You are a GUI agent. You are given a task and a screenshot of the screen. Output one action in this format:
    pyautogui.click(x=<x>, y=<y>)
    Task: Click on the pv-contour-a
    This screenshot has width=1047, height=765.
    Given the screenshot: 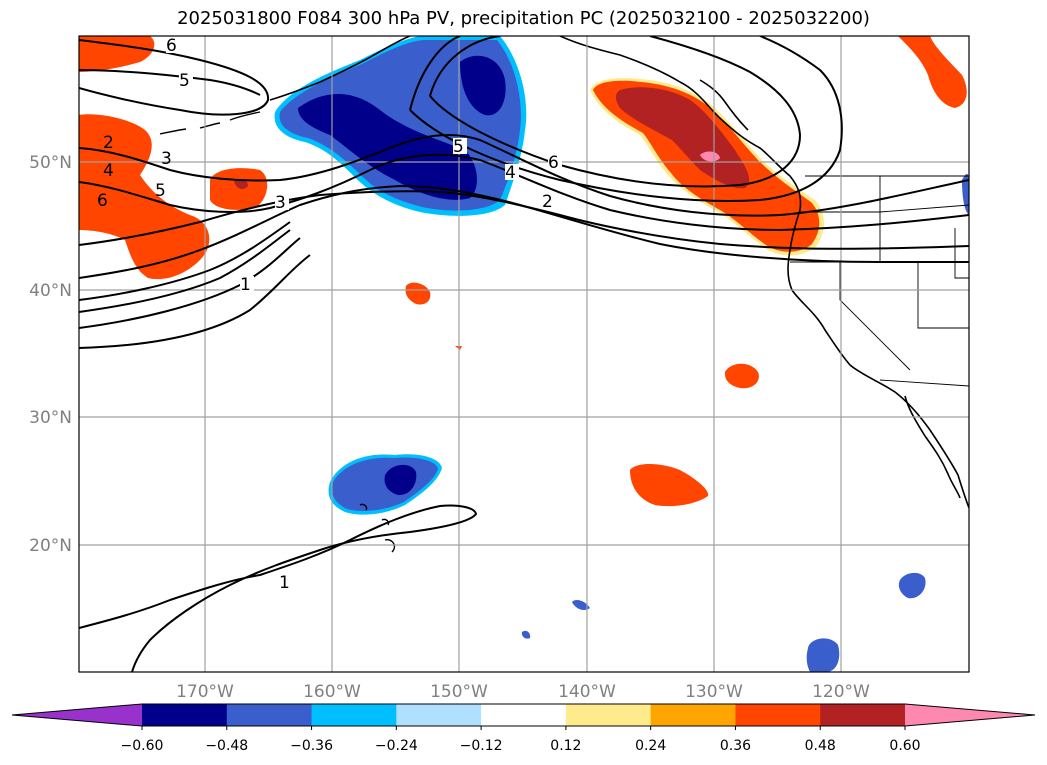 What is the action you would take?
    pyautogui.click(x=185, y=261)
    